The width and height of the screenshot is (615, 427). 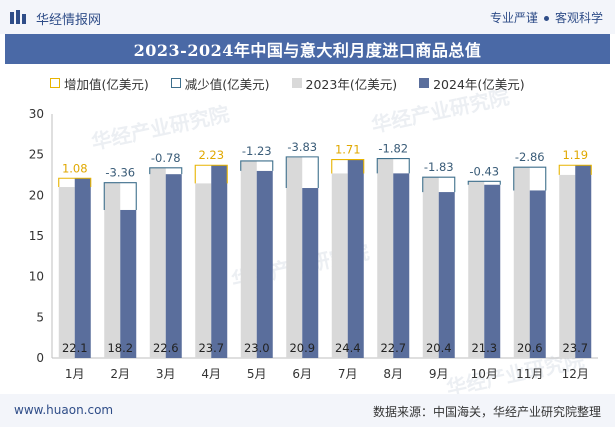 What do you see at coordinates (257, 151) in the screenshot?
I see `change-label: -1.23` at bounding box center [257, 151].